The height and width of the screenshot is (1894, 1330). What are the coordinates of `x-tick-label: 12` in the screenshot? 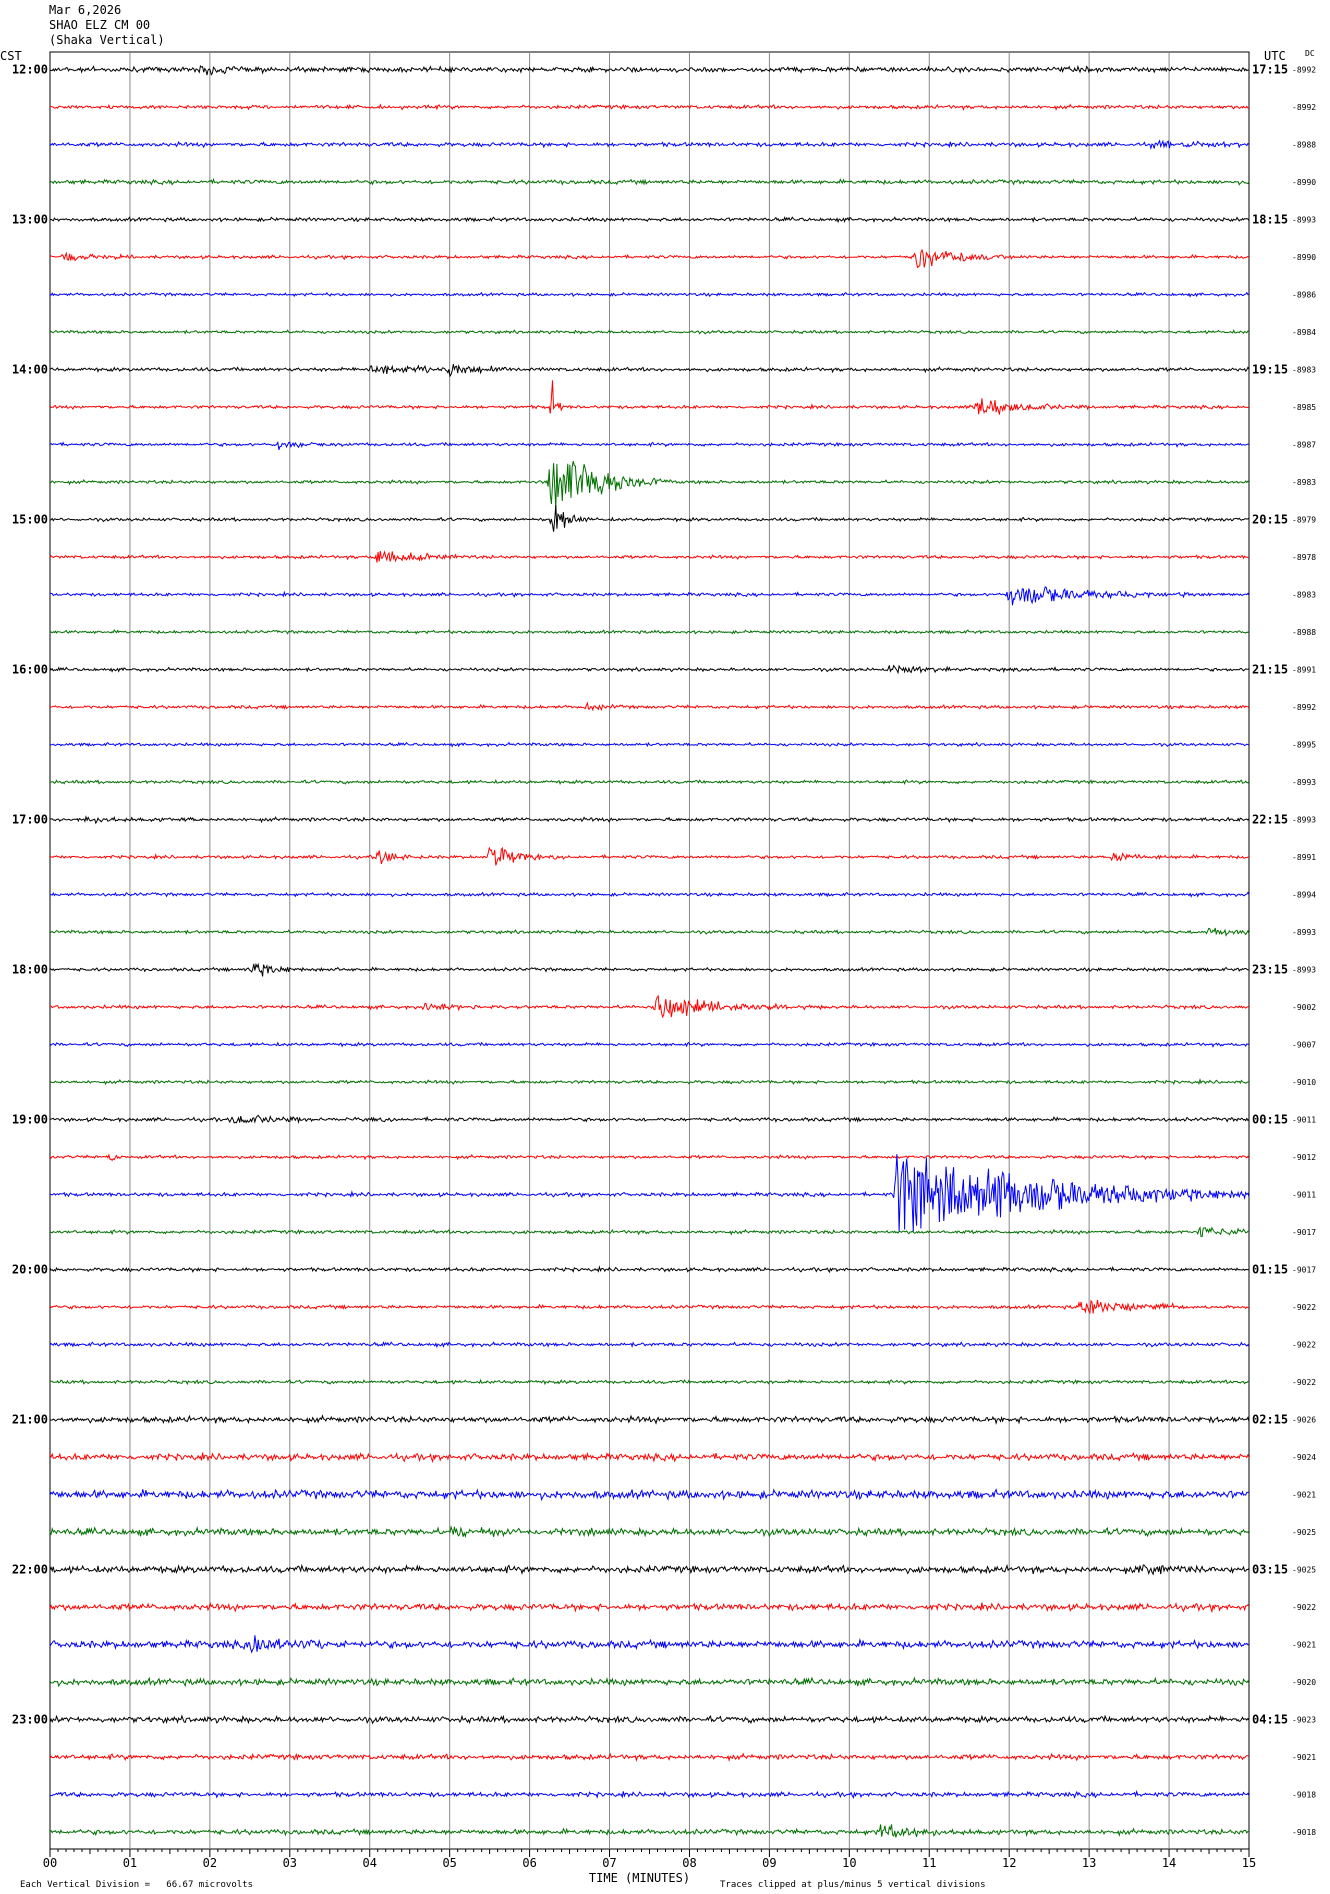 It's located at (1009, 1863).